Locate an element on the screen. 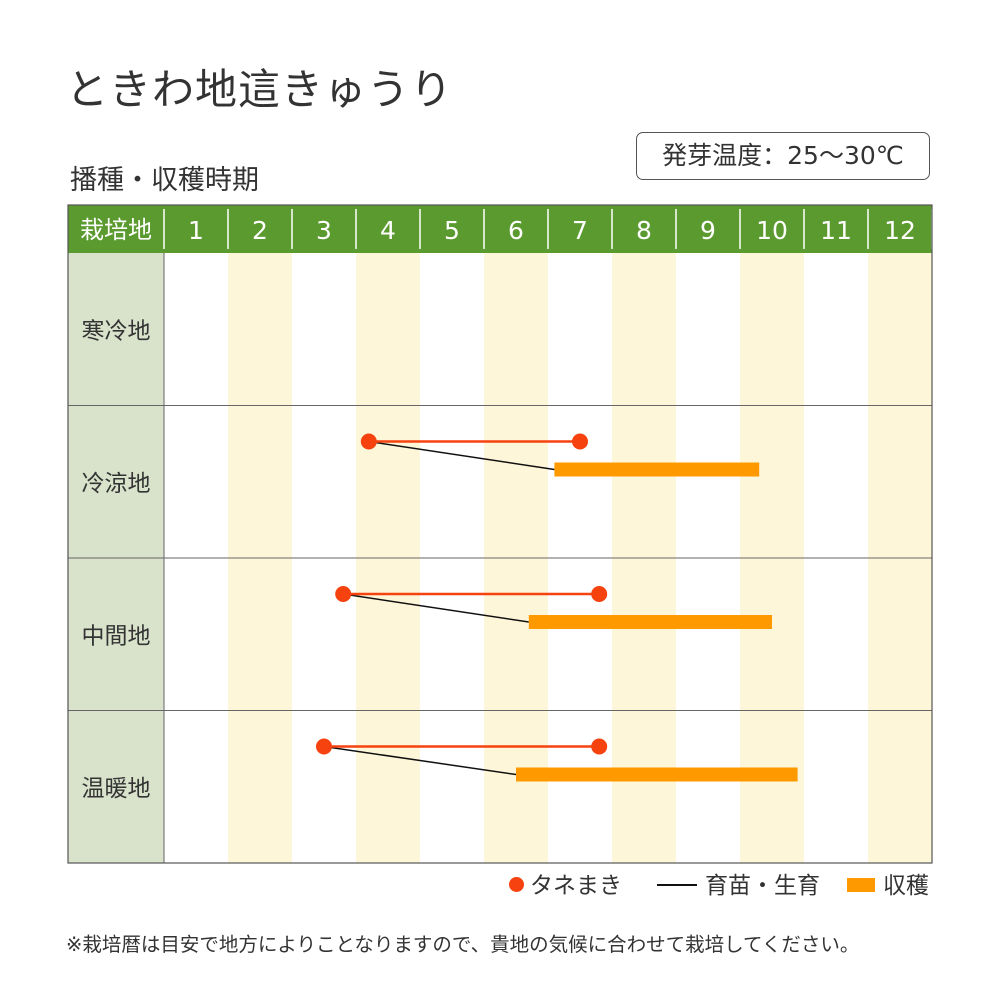 The image size is (1000, 1000). header-background is located at coordinates (500, 229).